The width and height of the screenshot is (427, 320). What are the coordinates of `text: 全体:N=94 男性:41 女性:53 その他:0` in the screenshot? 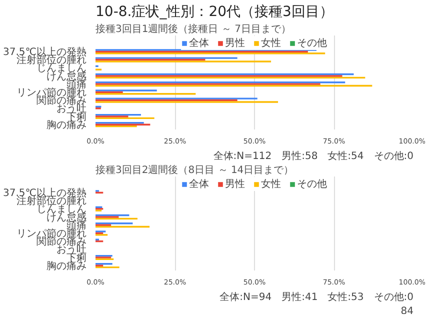 It's located at (317, 297).